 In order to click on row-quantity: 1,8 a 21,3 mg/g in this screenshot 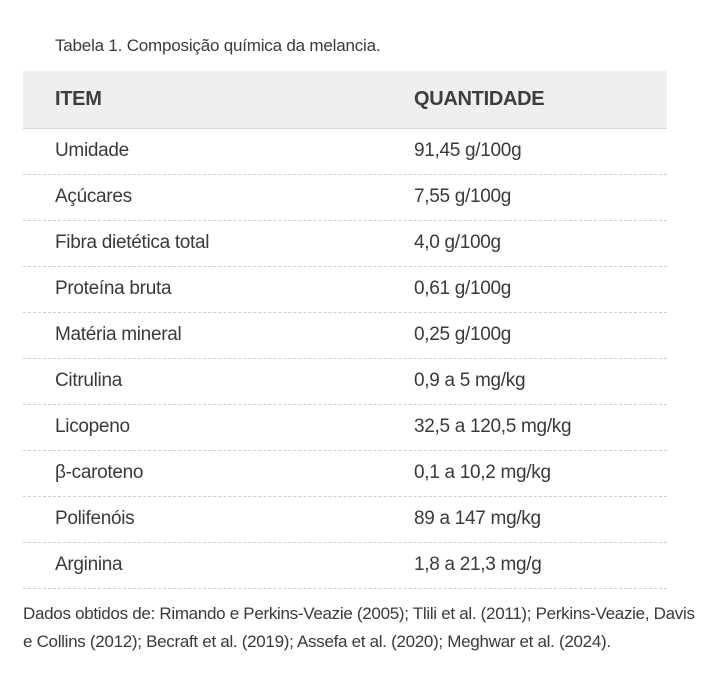, I will do `click(478, 564)`.